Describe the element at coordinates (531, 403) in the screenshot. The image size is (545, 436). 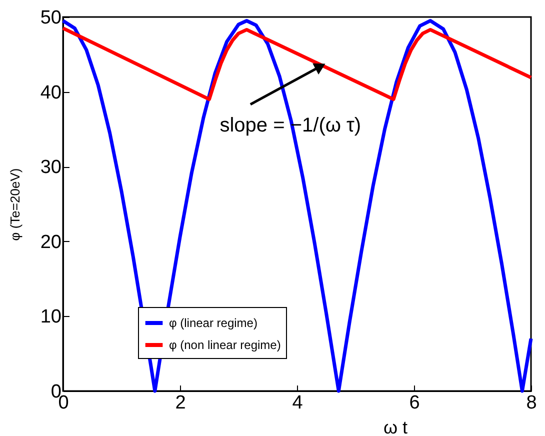
I see `x-tick-label: 8` at that location.